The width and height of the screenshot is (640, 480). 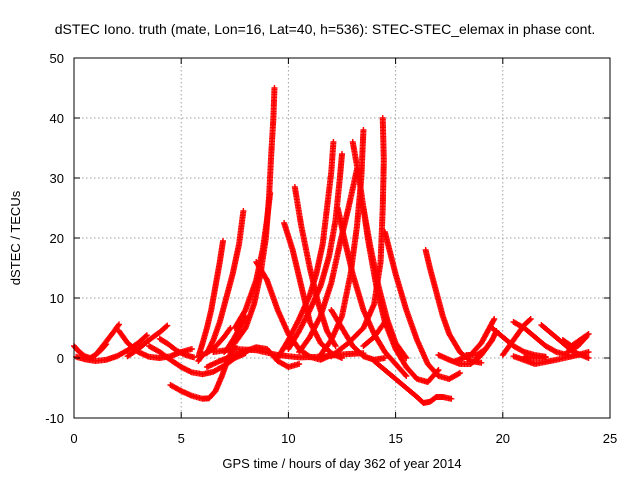 I want to click on y-tick-label: 50, so click(x=57, y=58).